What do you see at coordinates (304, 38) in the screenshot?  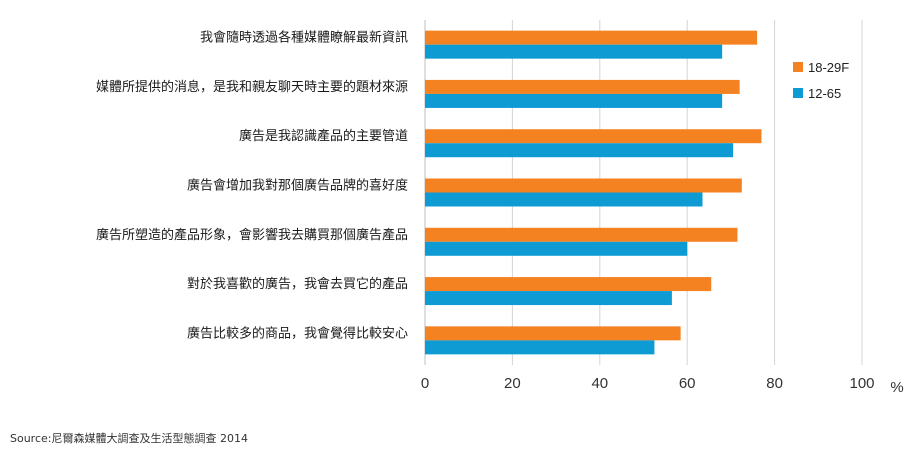 I see `category-label: 我會隨時透過各種媒體瞭解最新資訊` at bounding box center [304, 38].